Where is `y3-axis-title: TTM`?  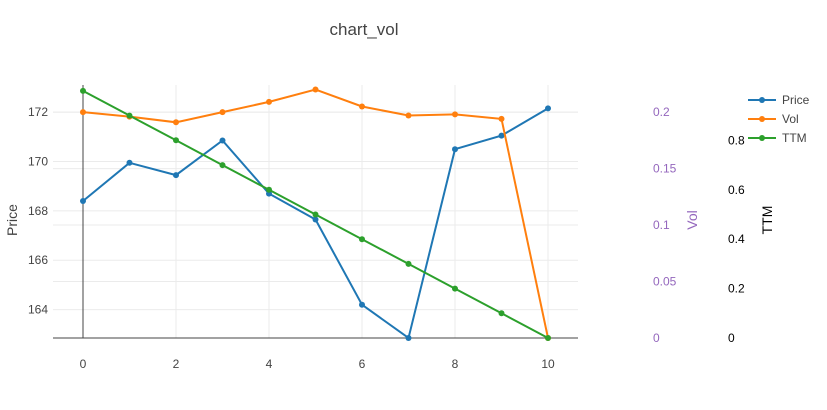
y3-axis-title: TTM is located at coordinates (767, 220).